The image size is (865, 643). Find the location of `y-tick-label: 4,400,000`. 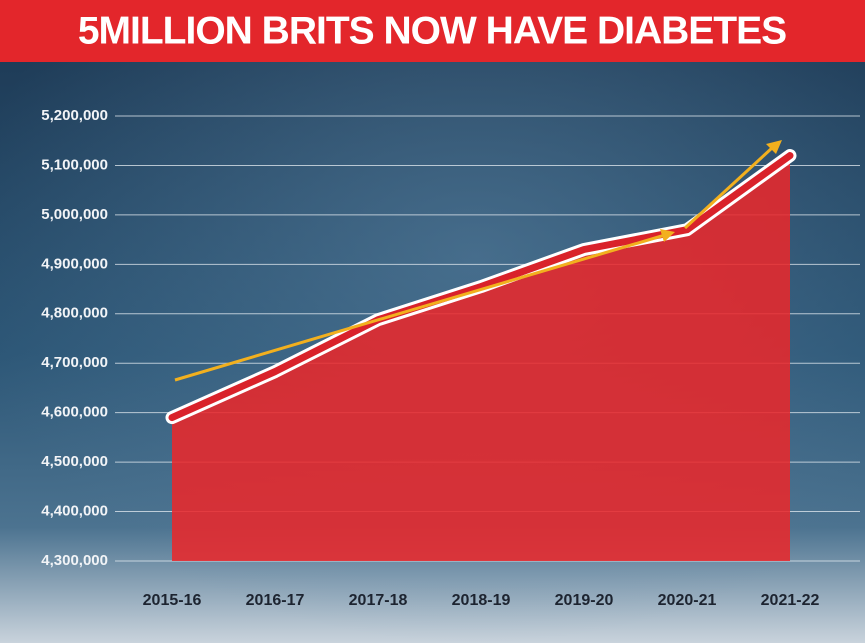

y-tick-label: 4,400,000 is located at coordinates (74, 511).